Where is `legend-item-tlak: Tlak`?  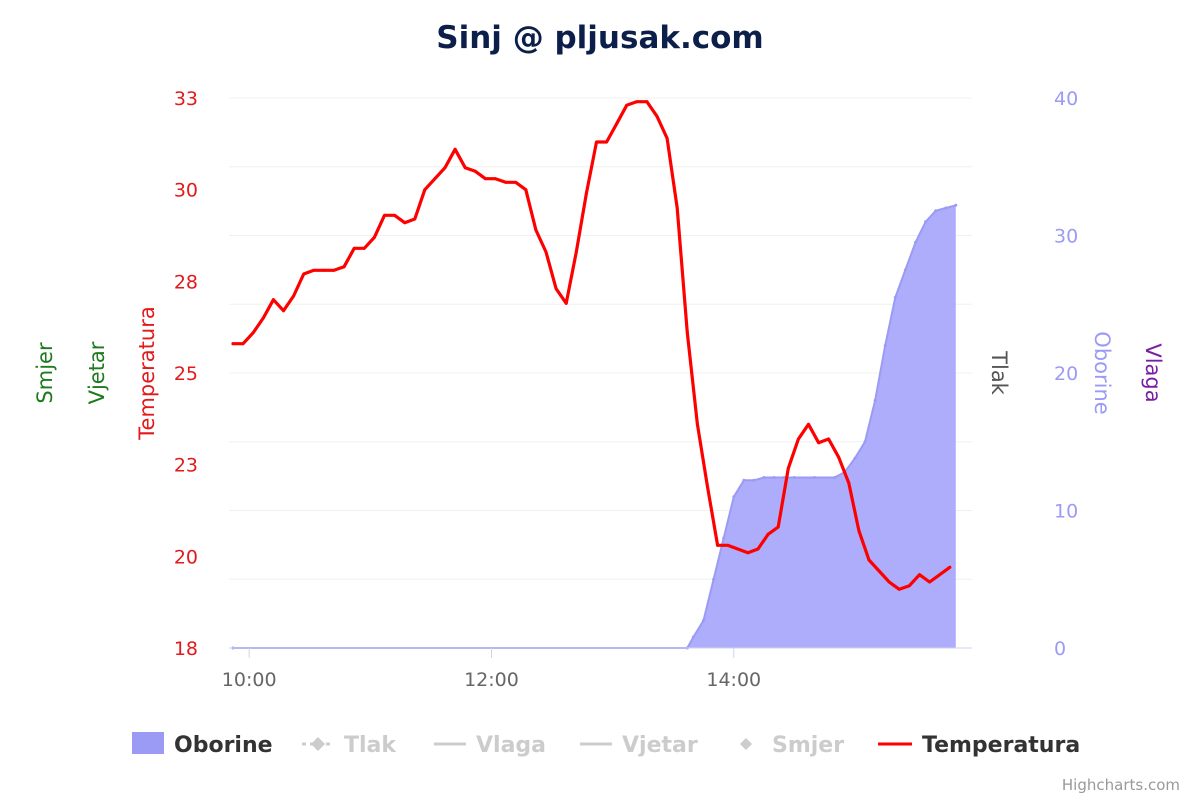
legend-item-tlak: Tlak is located at coordinates (349, 745).